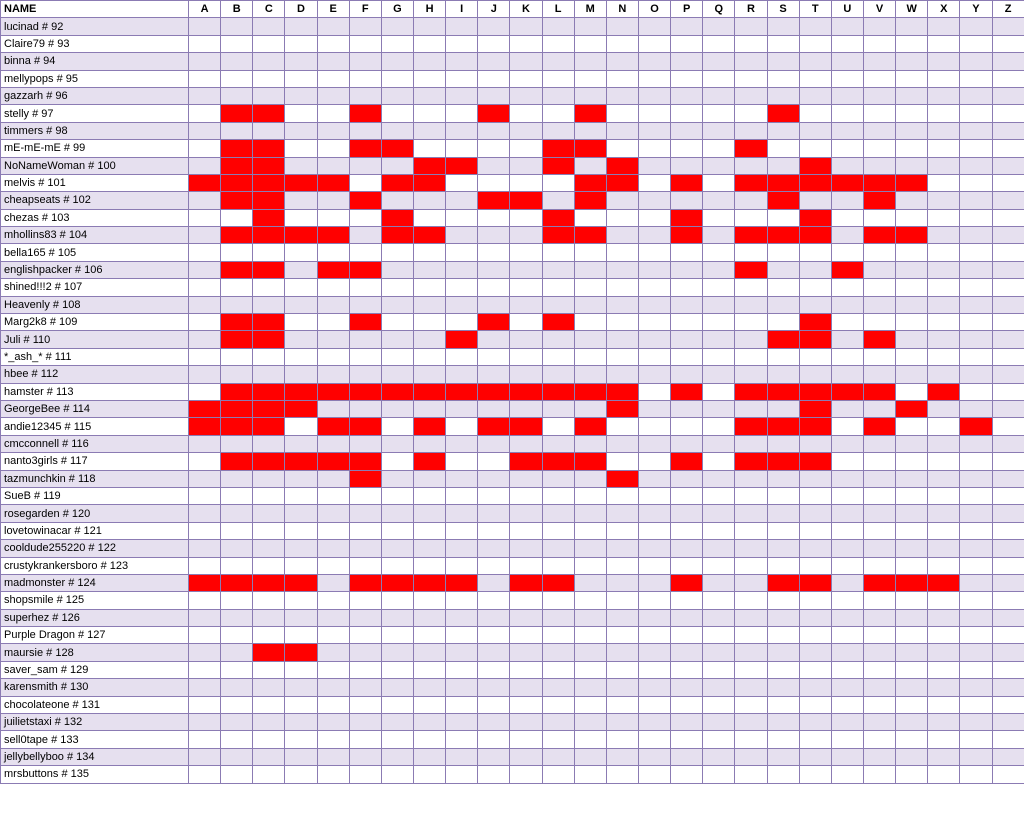 The image size is (1024, 829). What do you see at coordinates (237, 235) in the screenshot?
I see `marked-cell-b` at bounding box center [237, 235].